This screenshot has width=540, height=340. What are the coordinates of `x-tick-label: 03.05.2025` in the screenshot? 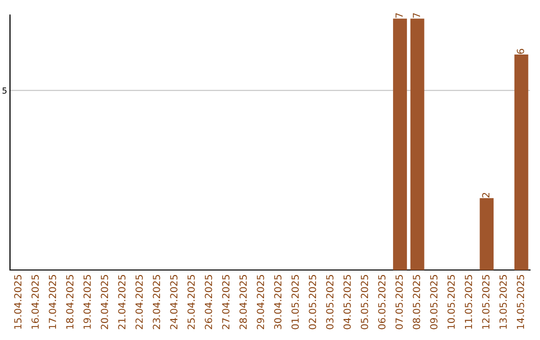 It's located at (330, 302).